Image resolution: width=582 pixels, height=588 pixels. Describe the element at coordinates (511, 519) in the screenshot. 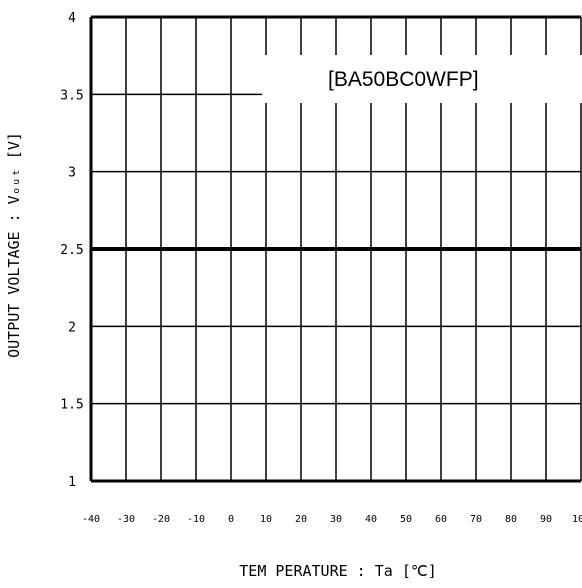

I see `x-tick-label: 80` at that location.